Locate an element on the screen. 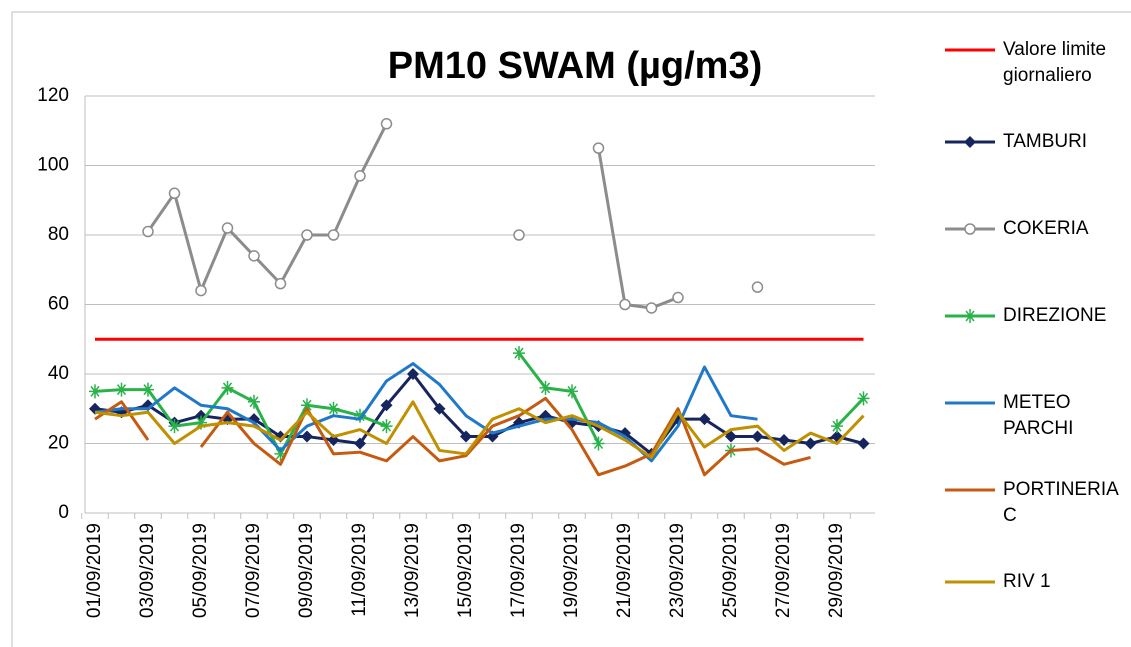 This screenshot has height=647, width=1131. x-tick-label: 05/09/2019 is located at coordinates (200, 570).